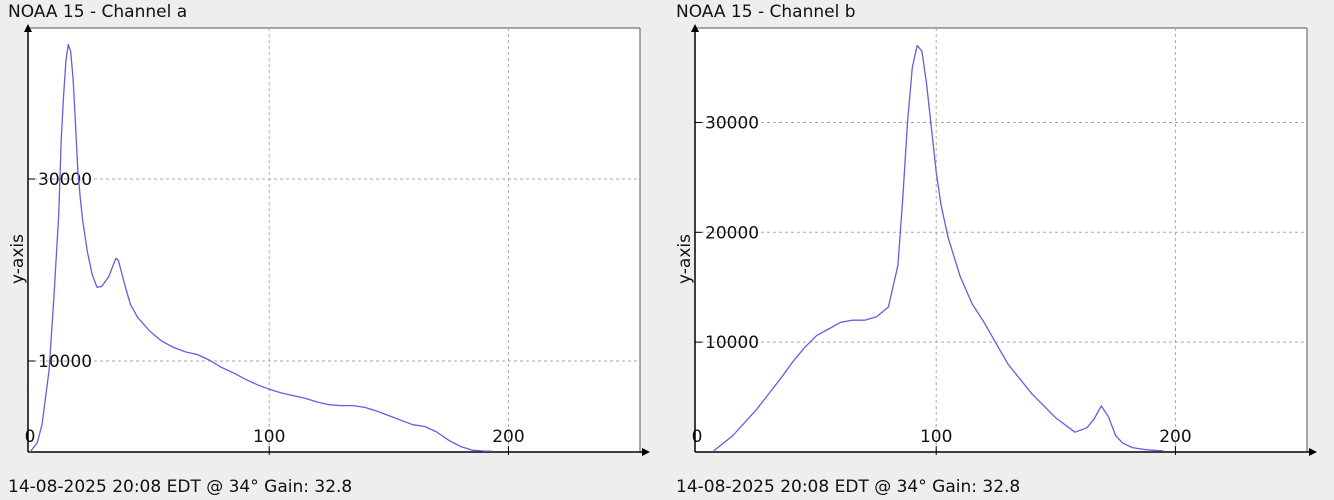  What do you see at coordinates (1313, 452) in the screenshot?
I see `chart-b-x-axis-arrow` at bounding box center [1313, 452].